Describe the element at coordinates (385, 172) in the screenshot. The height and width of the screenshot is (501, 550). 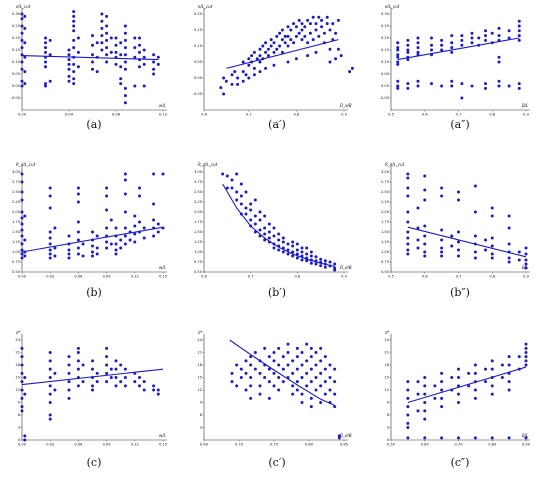
I see `y-tick-label: 3.00` at that location.